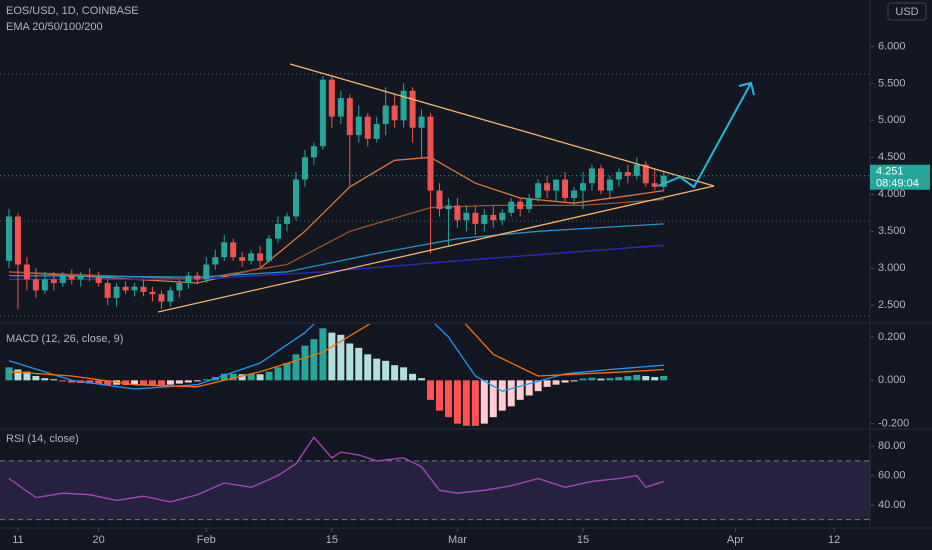 The height and width of the screenshot is (550, 932). Describe the element at coordinates (892, 83) in the screenshot. I see `y-tick-label: 5.500` at that location.